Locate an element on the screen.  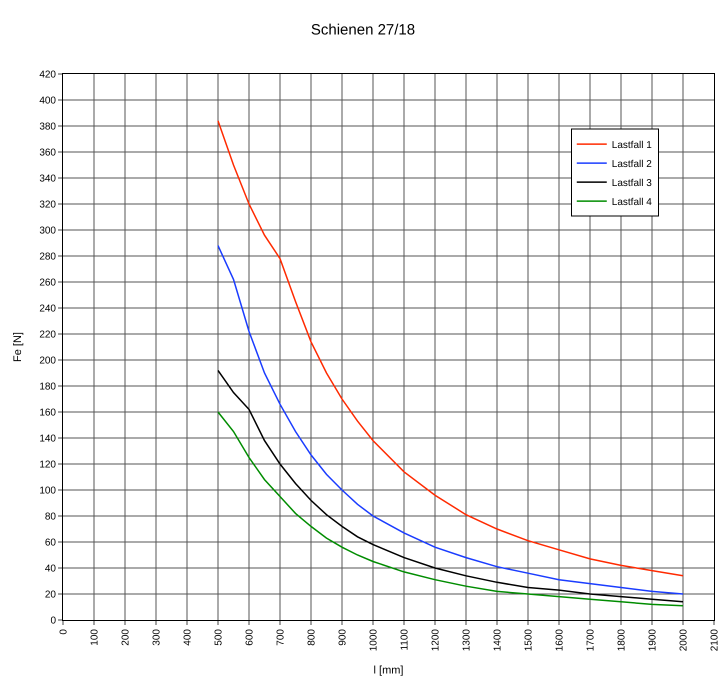
x-tick-label: 500 is located at coordinates (218, 637).